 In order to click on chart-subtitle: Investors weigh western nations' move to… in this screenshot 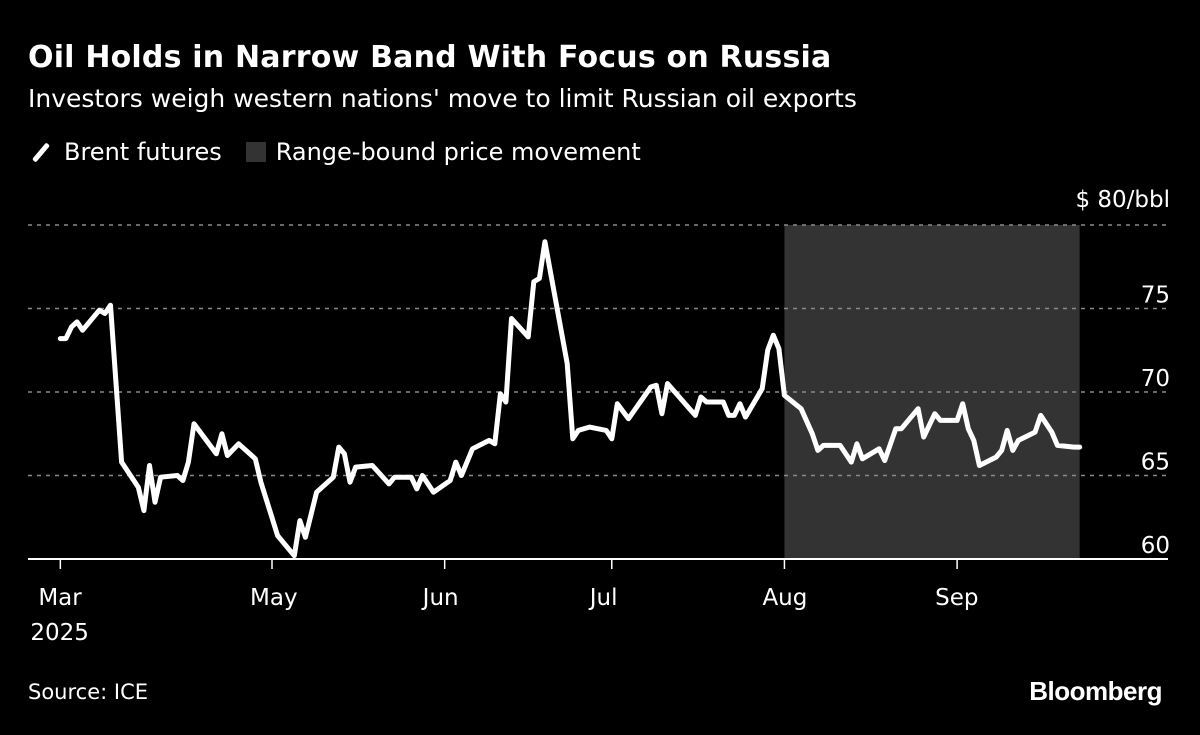, I will do `click(442, 98)`.